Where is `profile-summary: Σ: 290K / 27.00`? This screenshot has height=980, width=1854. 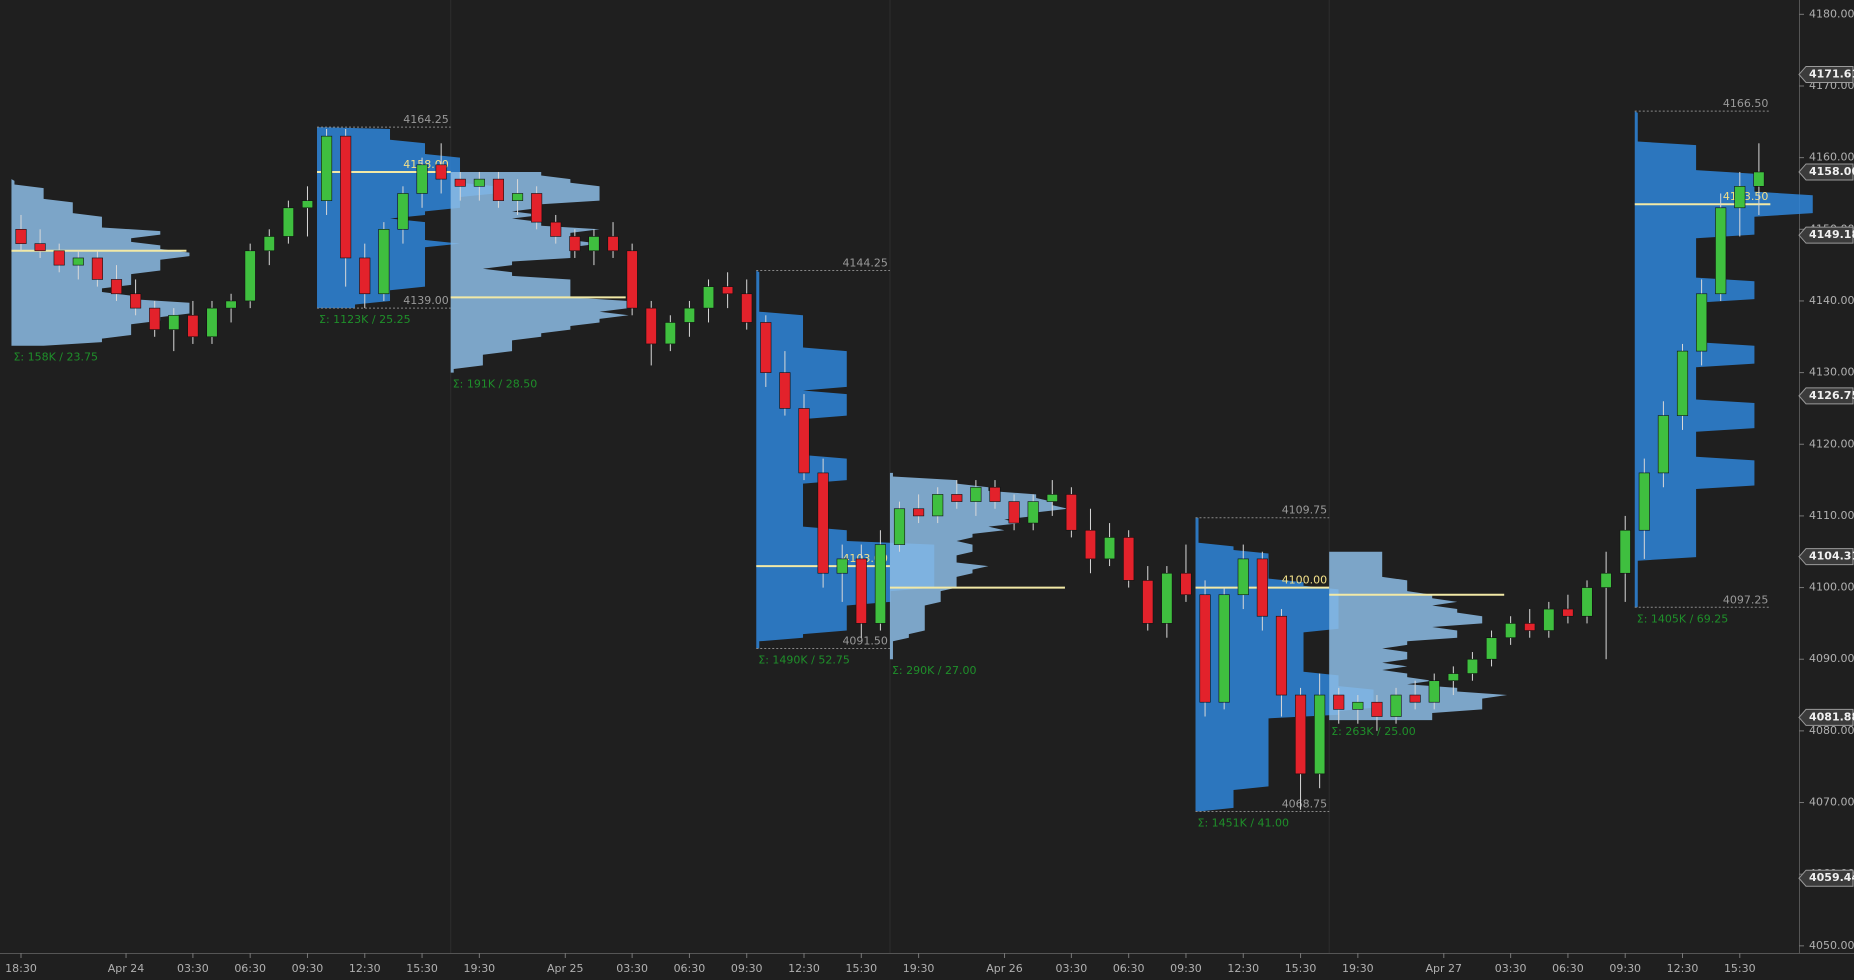 profile-summary: Σ: 290K / 27.00 is located at coordinates (934, 670).